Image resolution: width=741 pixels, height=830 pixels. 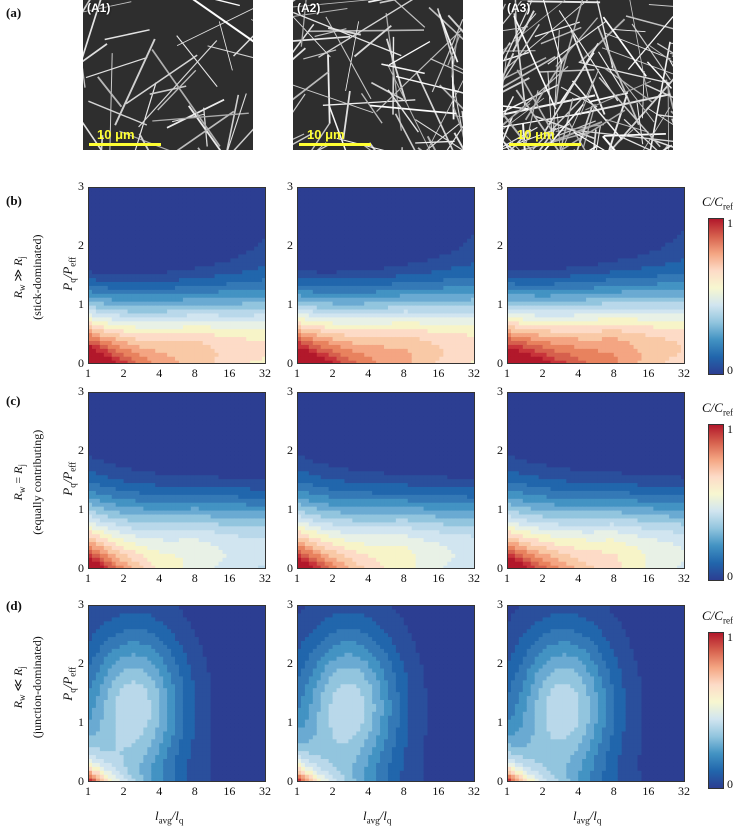 I want to click on panel-label-c: (c), so click(x=13, y=400).